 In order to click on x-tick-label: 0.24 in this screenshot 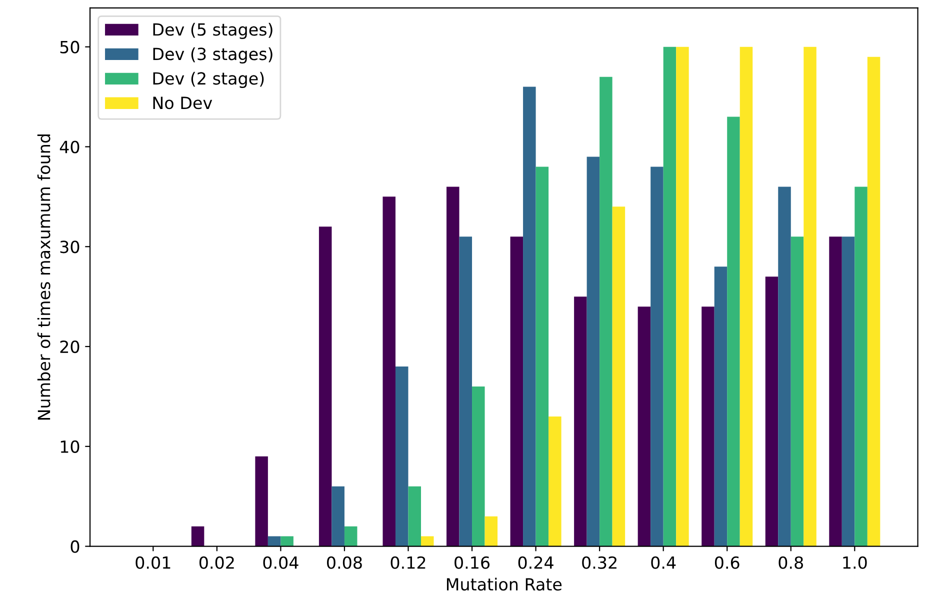, I will do `click(536, 562)`.